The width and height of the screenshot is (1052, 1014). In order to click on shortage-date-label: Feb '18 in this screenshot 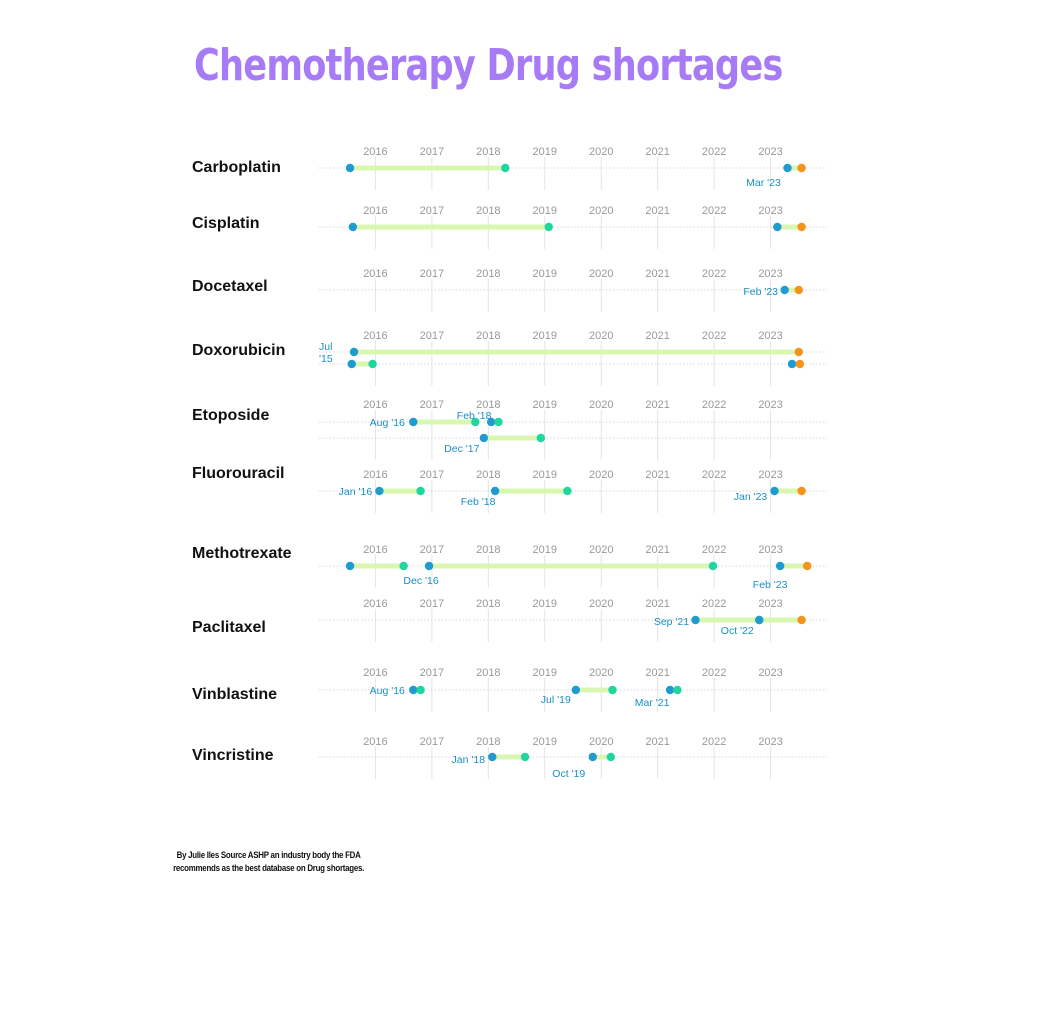, I will do `click(474, 416)`.